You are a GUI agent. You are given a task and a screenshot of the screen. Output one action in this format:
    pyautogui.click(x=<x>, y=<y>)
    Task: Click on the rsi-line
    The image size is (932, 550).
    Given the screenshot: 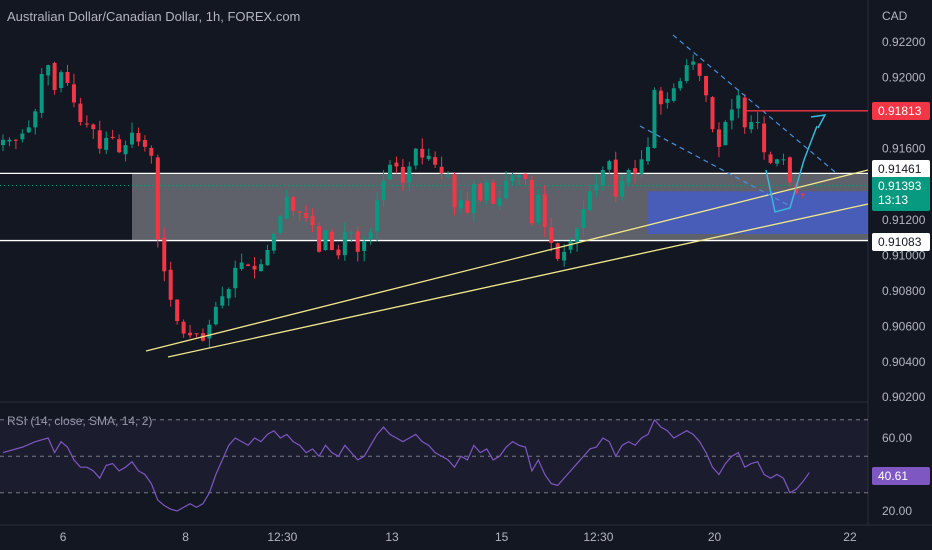 What is the action you would take?
    pyautogui.click(x=406, y=465)
    